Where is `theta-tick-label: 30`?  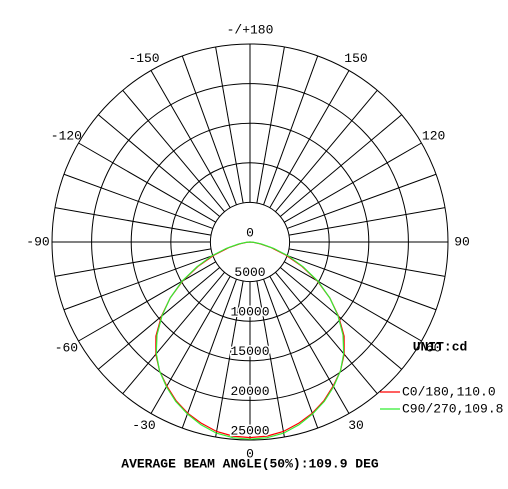
theta-tick-label: 30 is located at coordinates (356, 425).